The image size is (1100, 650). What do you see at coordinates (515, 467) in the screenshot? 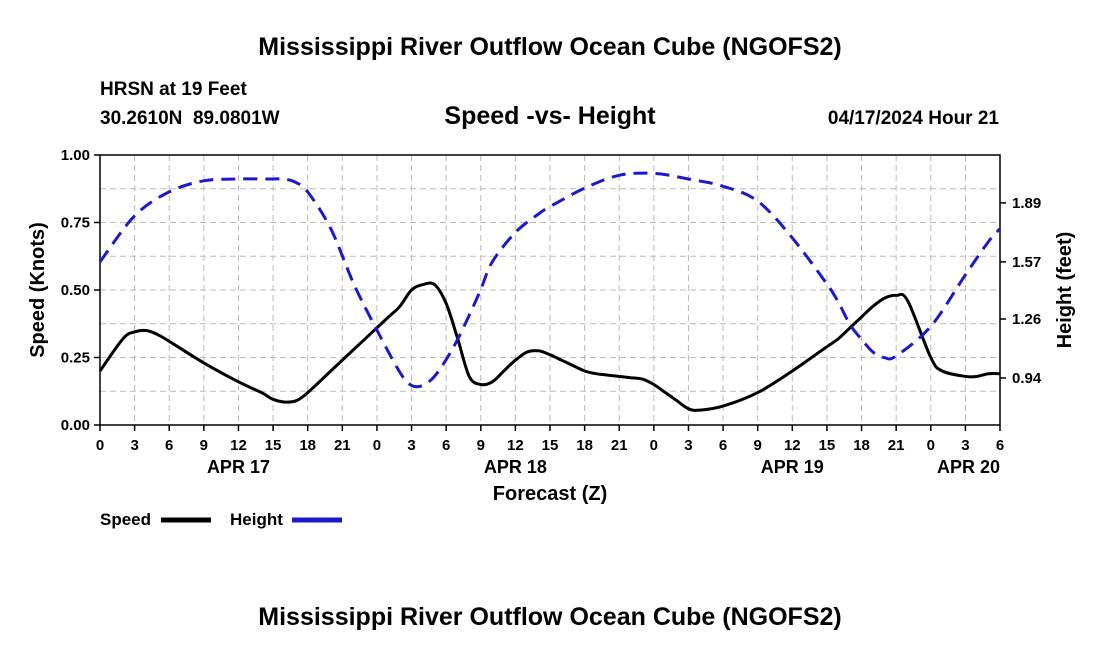
I see `date-label: APR 18` at bounding box center [515, 467].